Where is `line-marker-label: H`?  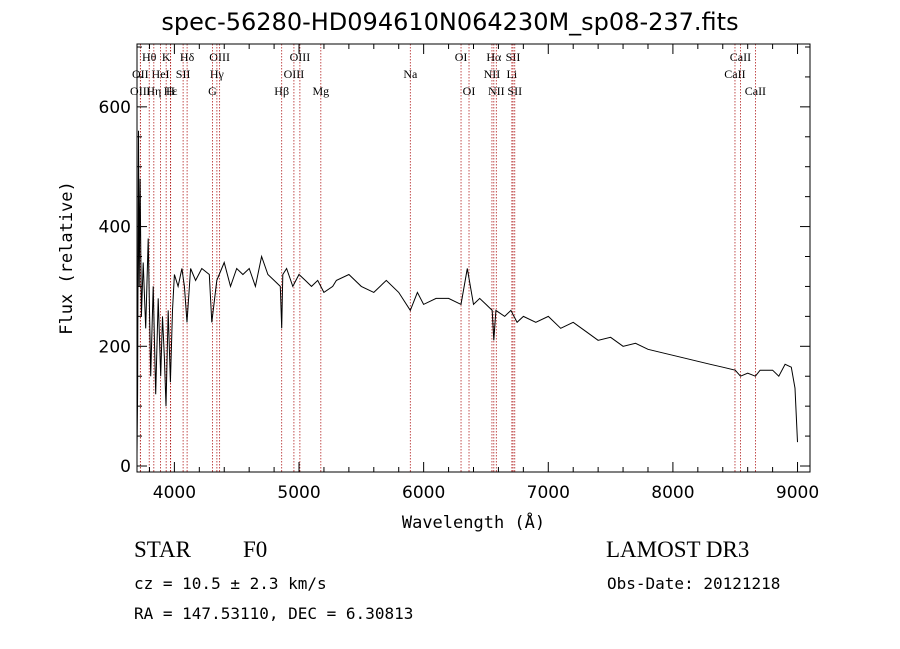
line-marker-label: H is located at coordinates (170, 91).